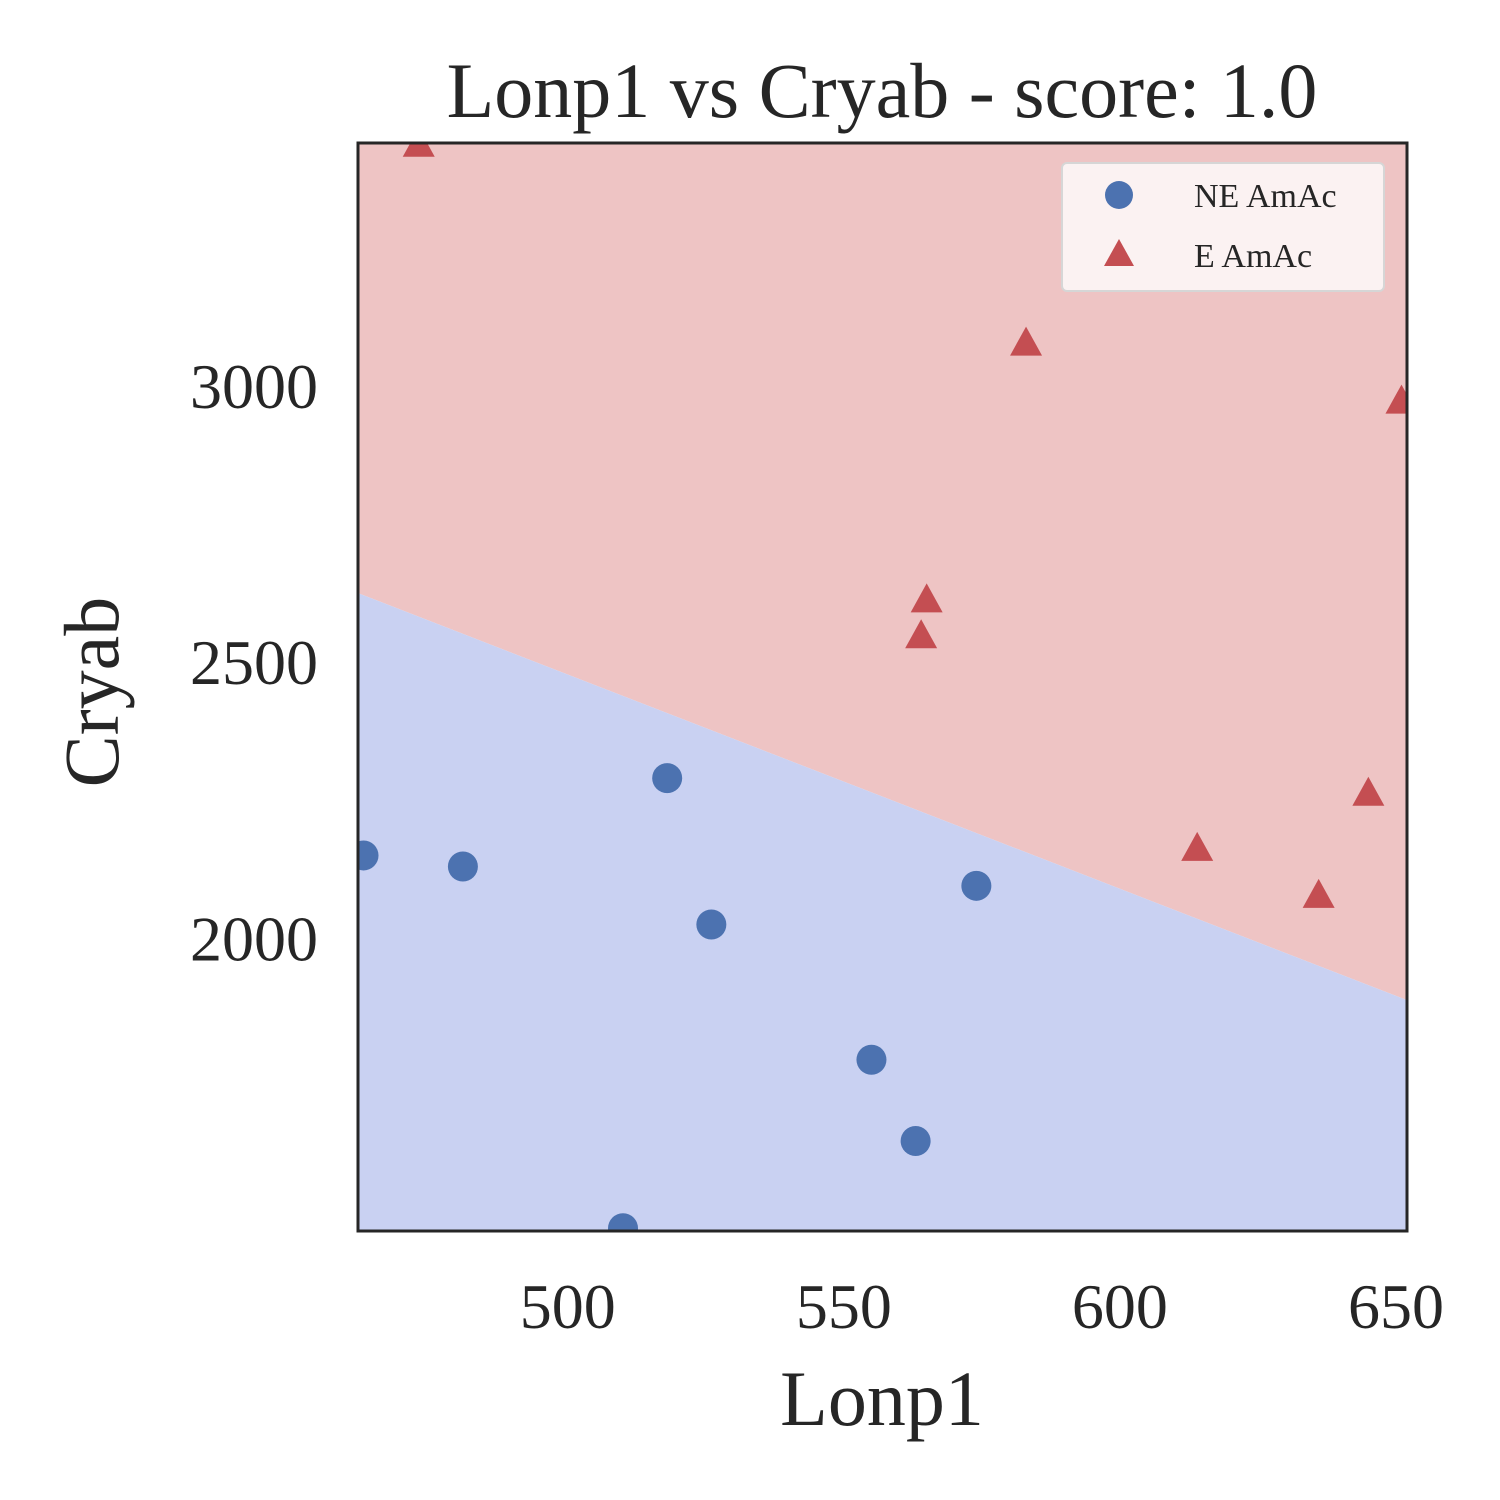 Image resolution: width=1500 pixels, height=1500 pixels. I want to click on y-tick-label: 2500, so click(254, 662).